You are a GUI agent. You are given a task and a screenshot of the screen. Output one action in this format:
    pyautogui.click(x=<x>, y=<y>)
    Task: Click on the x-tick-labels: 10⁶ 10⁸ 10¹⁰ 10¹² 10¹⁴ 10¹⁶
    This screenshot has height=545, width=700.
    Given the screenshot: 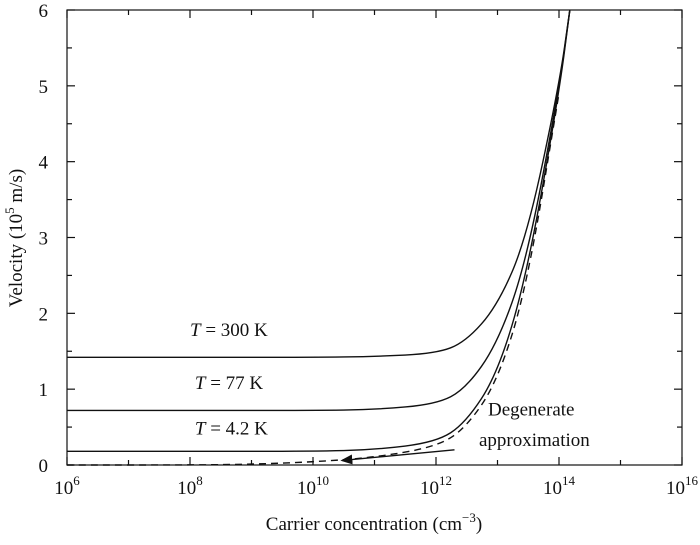 What is the action you would take?
    pyautogui.click(x=376, y=486)
    